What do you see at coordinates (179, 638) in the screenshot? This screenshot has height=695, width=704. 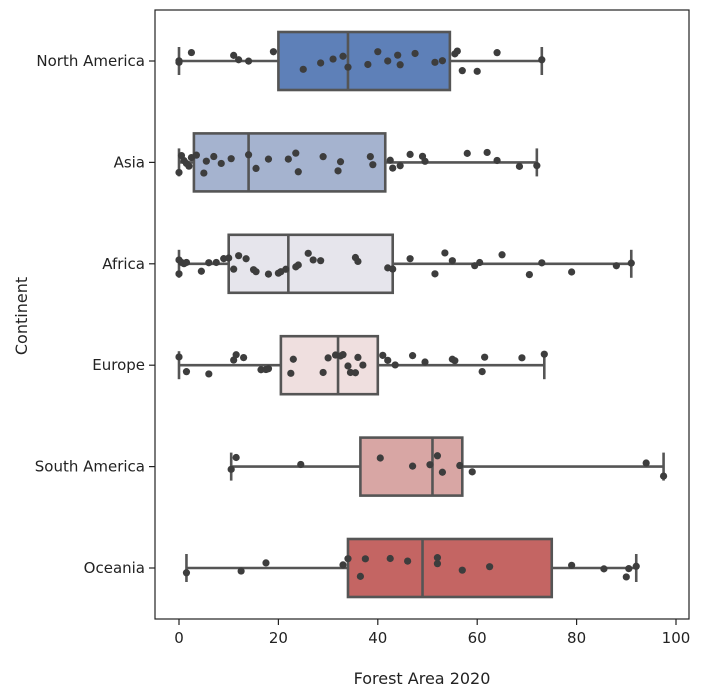 I see `x-tick-label-0: 0` at bounding box center [179, 638].